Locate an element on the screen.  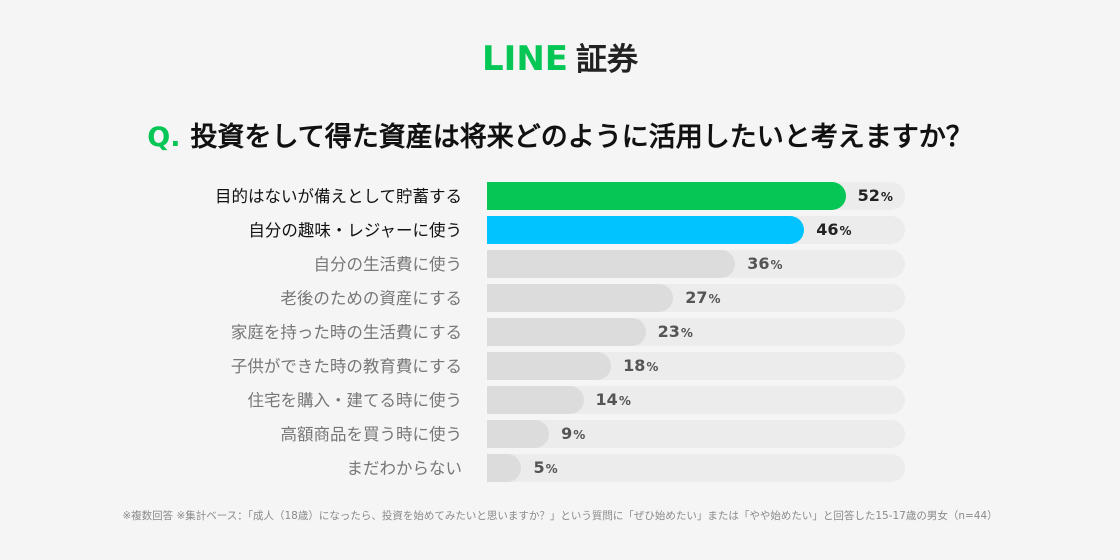
value-label: 36% is located at coordinates (764, 263).